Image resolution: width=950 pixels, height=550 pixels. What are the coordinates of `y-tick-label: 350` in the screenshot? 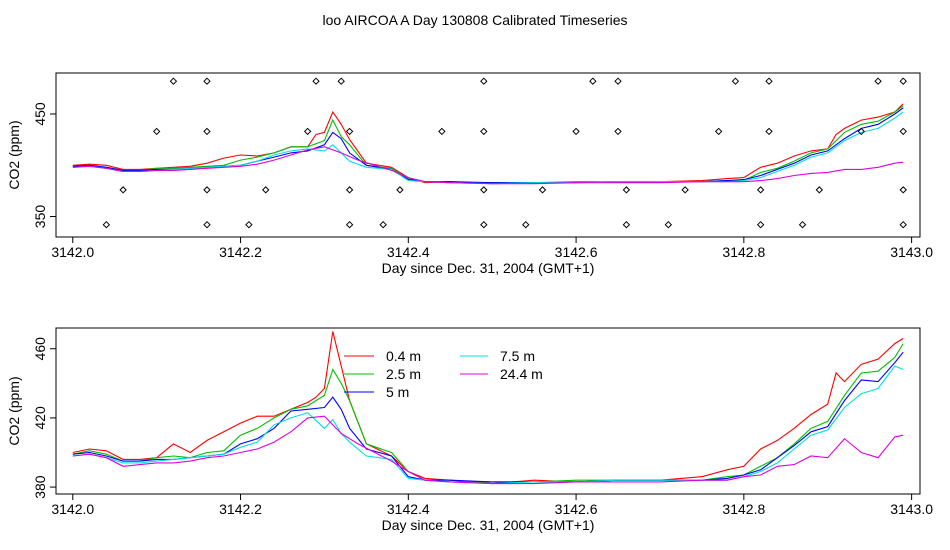 It's located at (40, 217).